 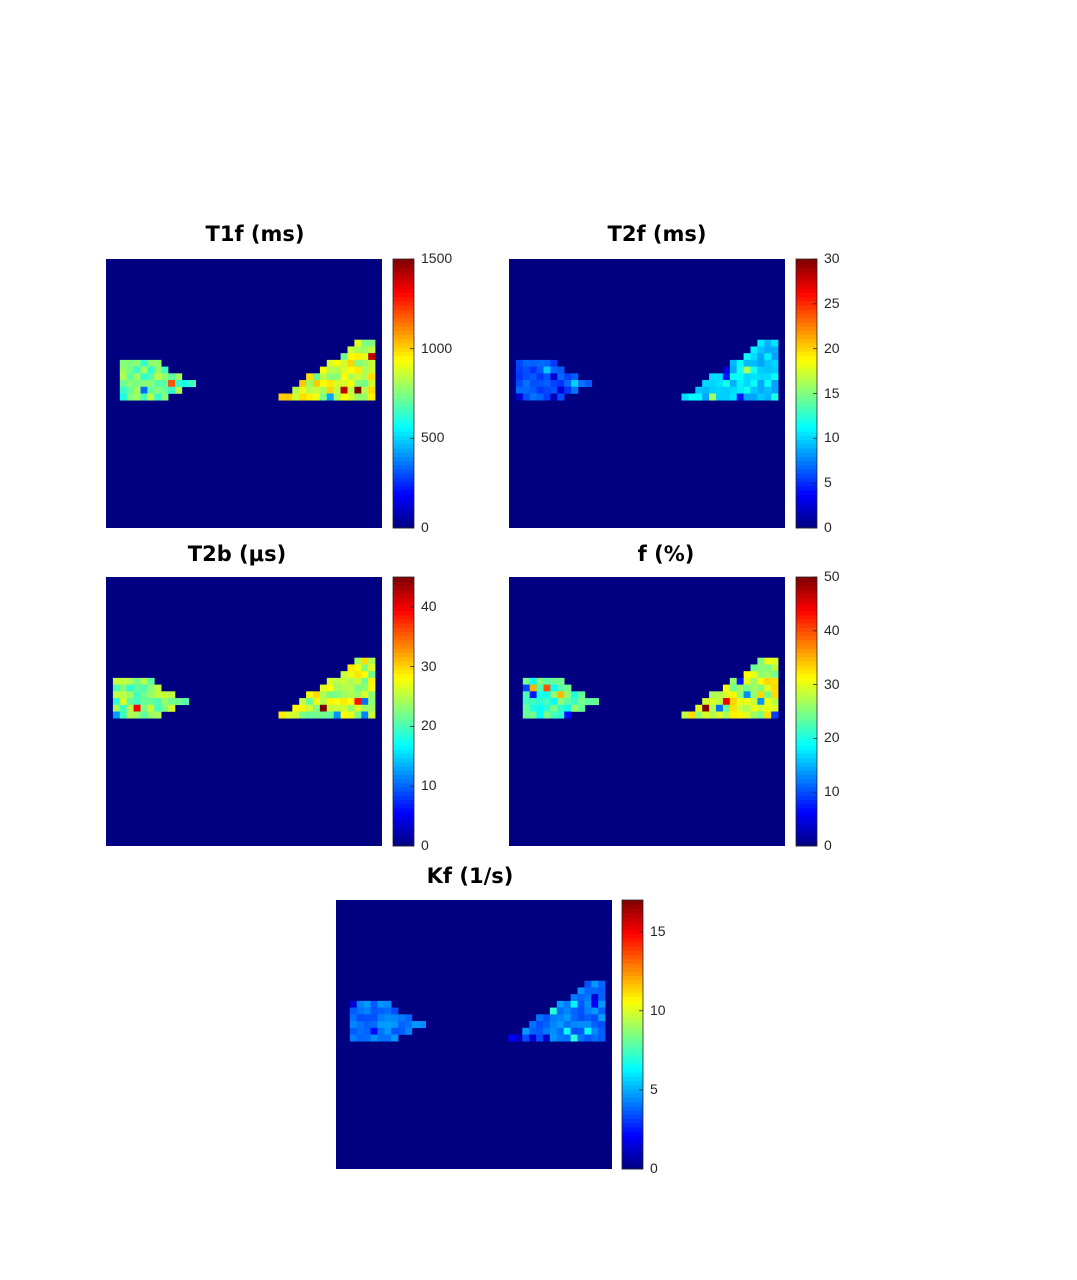 I want to click on heatmap-background, so click(x=244, y=711).